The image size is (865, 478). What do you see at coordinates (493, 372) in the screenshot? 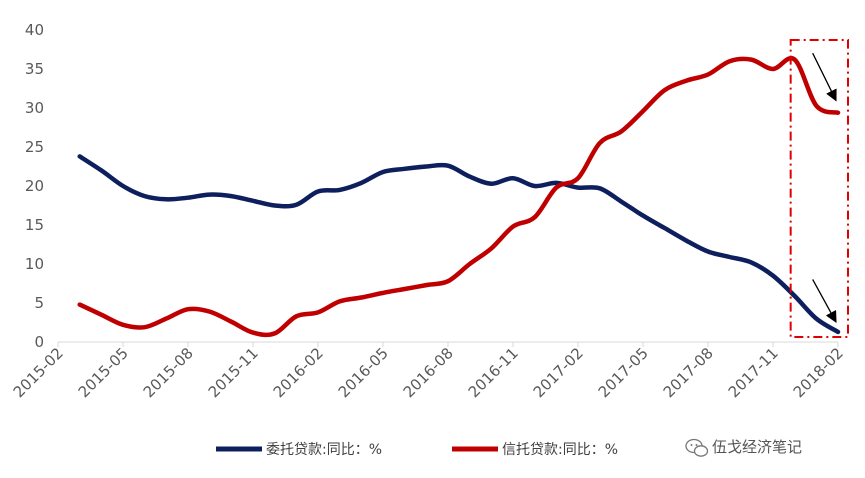
I see `x-tick-label: 2016-11` at bounding box center [493, 372].